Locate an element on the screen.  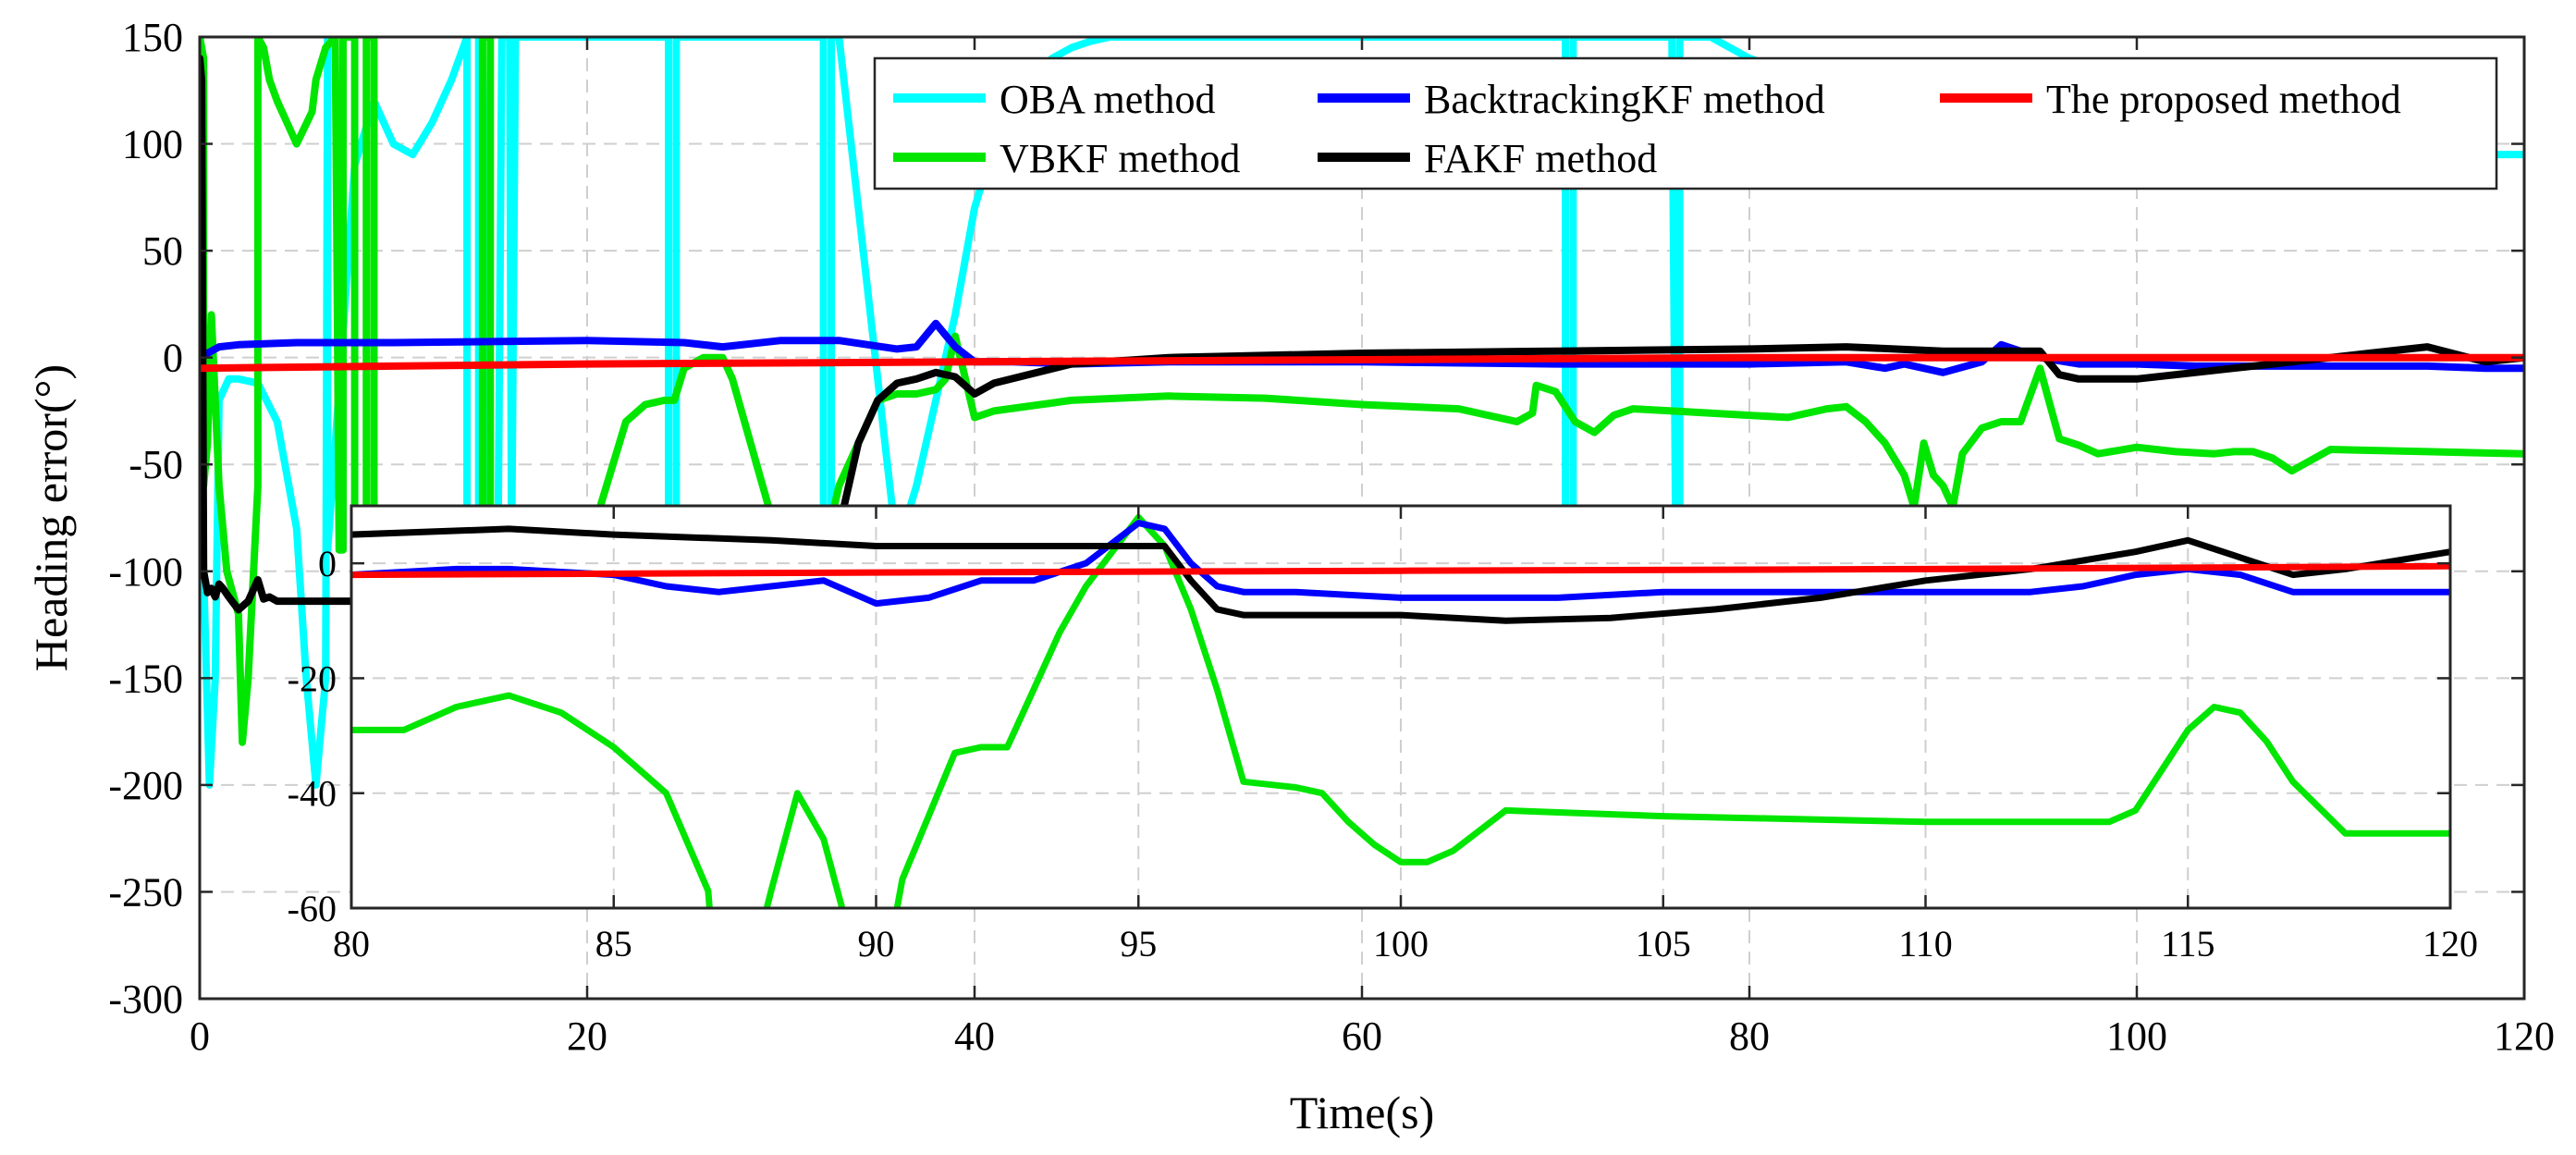
main-y-tick-label: 100 is located at coordinates (152, 144).